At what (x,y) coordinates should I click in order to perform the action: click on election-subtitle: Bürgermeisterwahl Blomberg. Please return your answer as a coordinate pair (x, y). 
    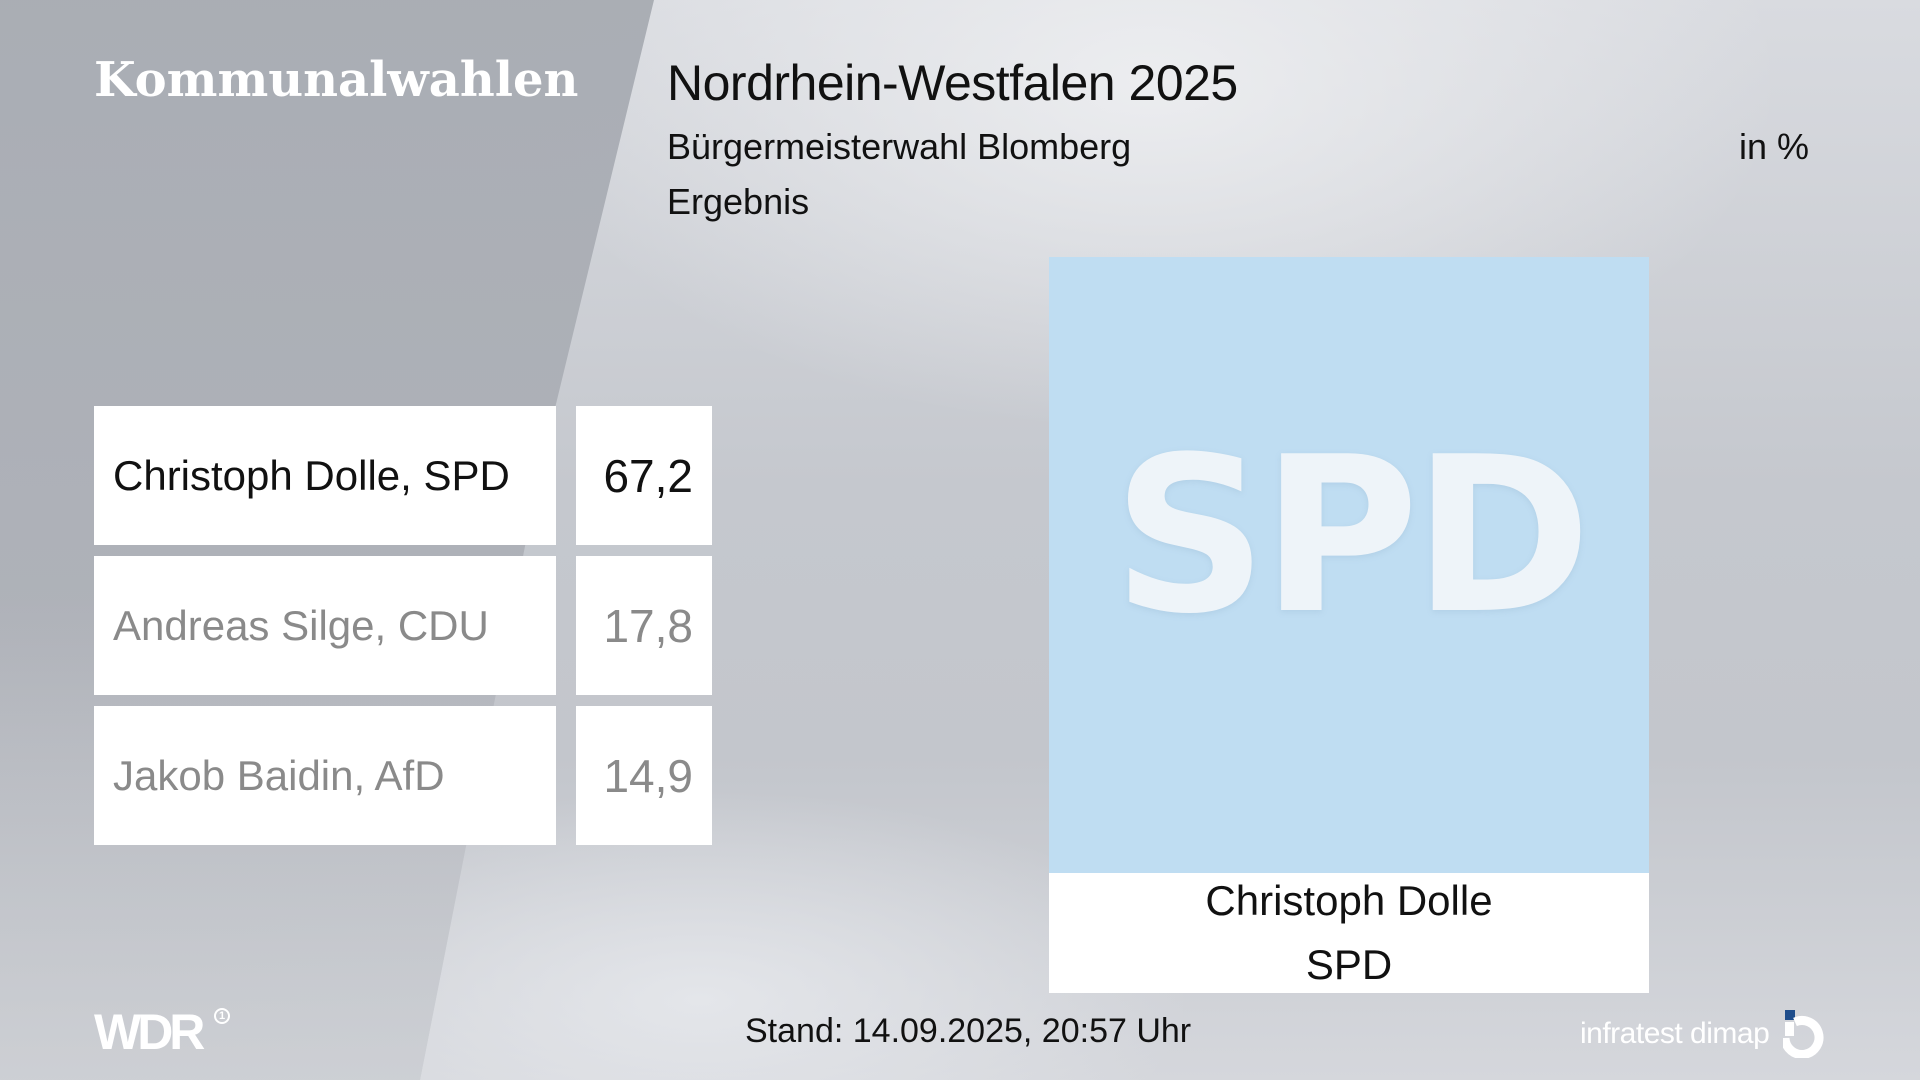
    Looking at the image, I should click on (899, 146).